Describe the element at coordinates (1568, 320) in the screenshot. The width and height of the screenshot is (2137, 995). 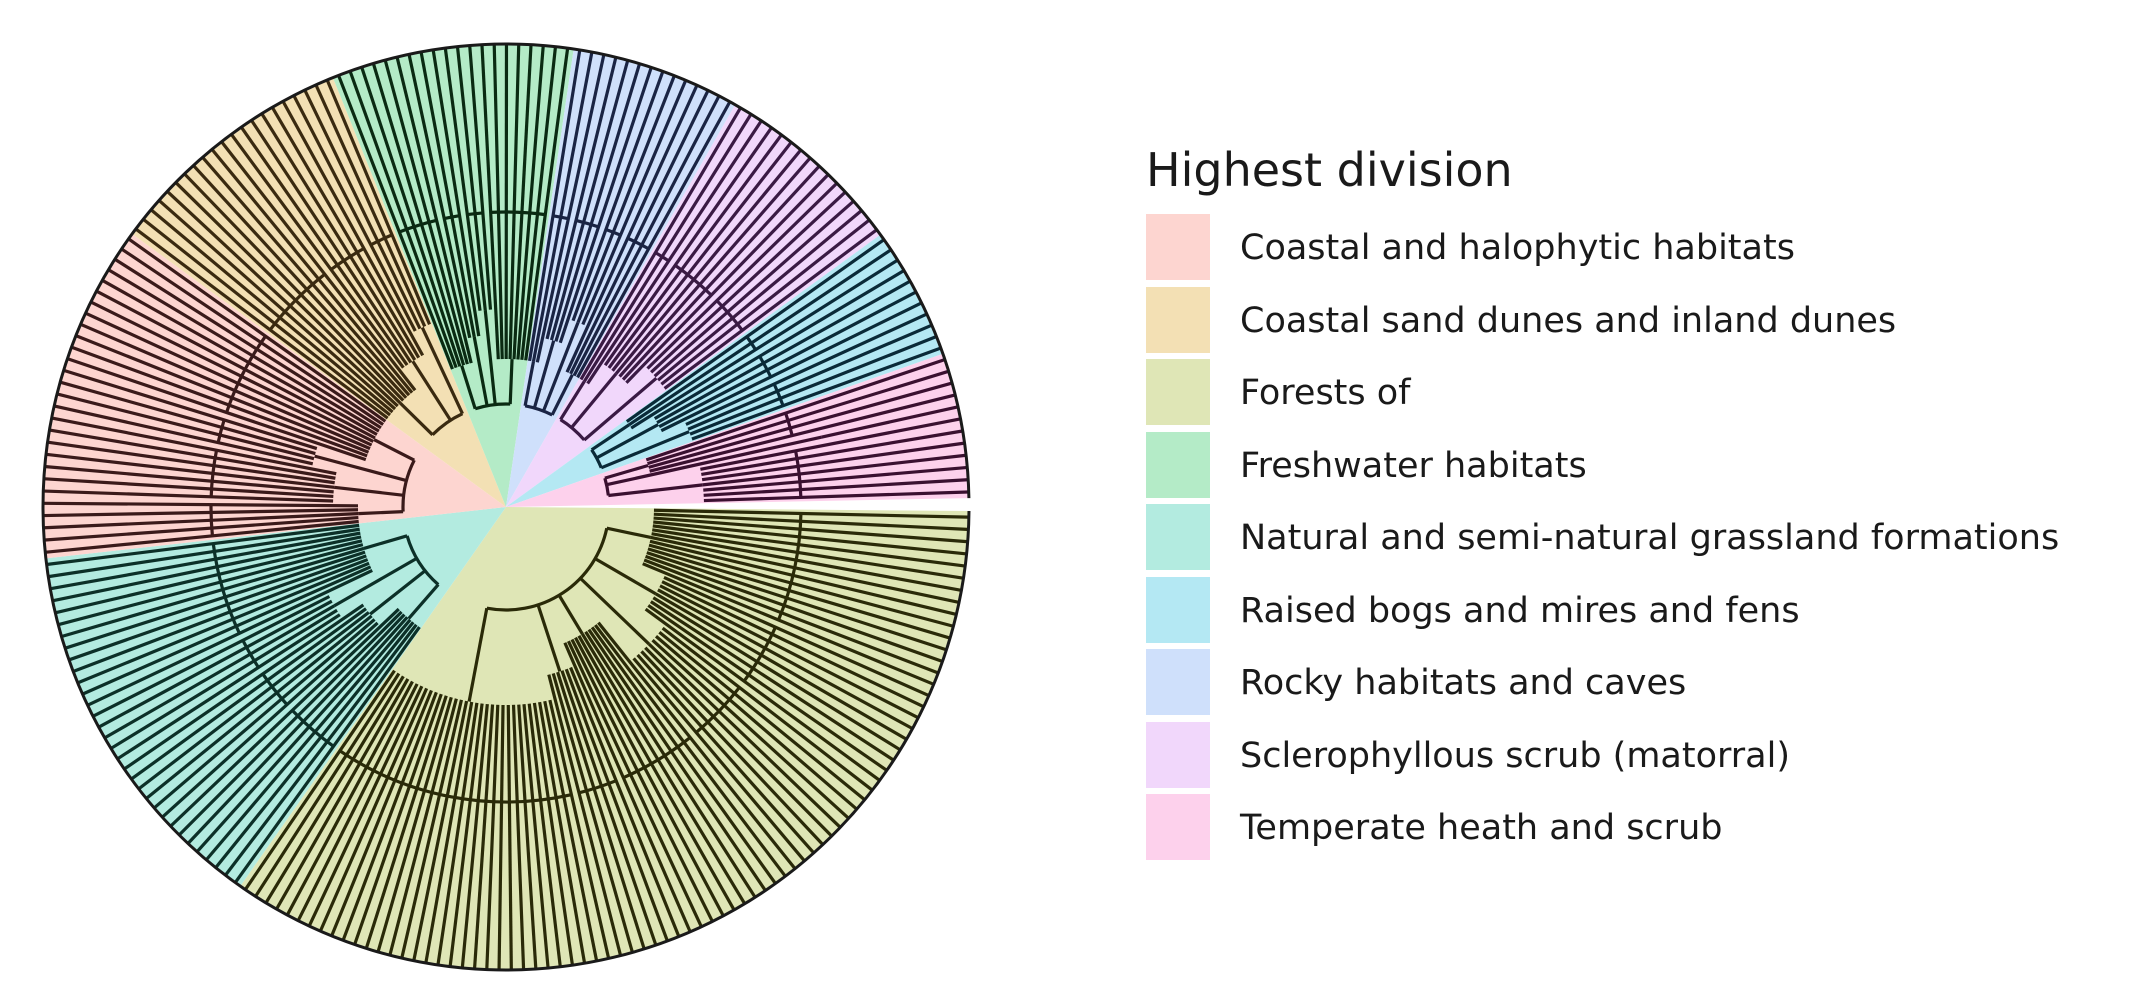
I see `legend-label: Coastal sand dunes and inland dunes` at that location.